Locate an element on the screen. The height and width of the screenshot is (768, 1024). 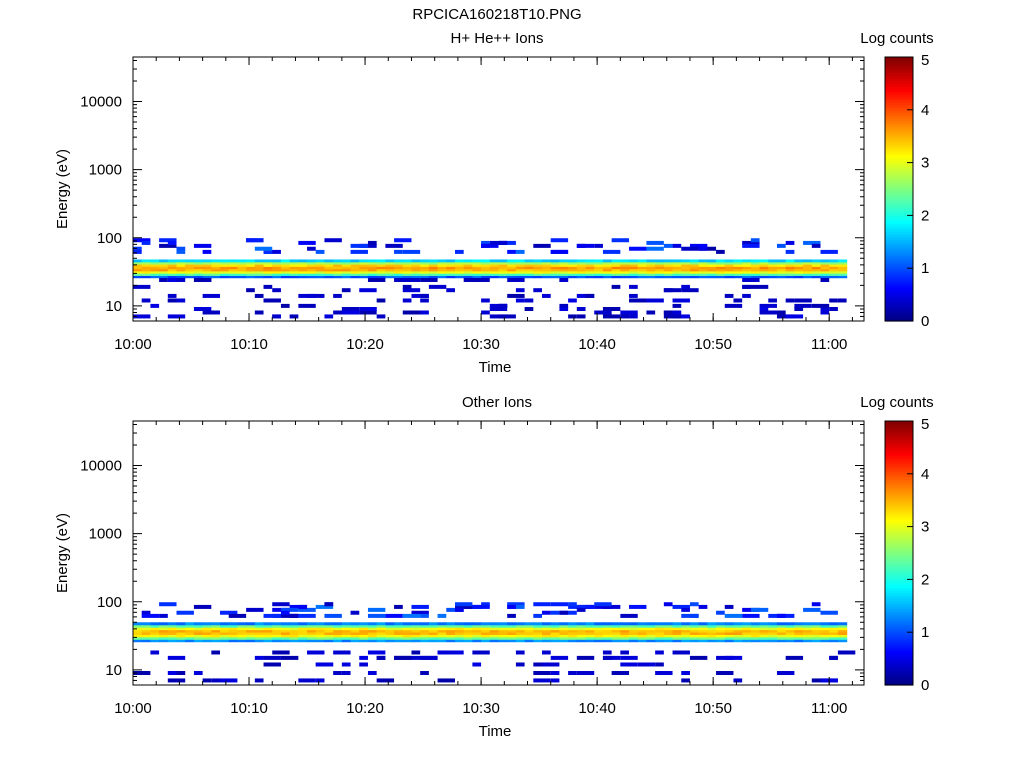
panel-1-title: H+ He++ Ions is located at coordinates (497, 38).